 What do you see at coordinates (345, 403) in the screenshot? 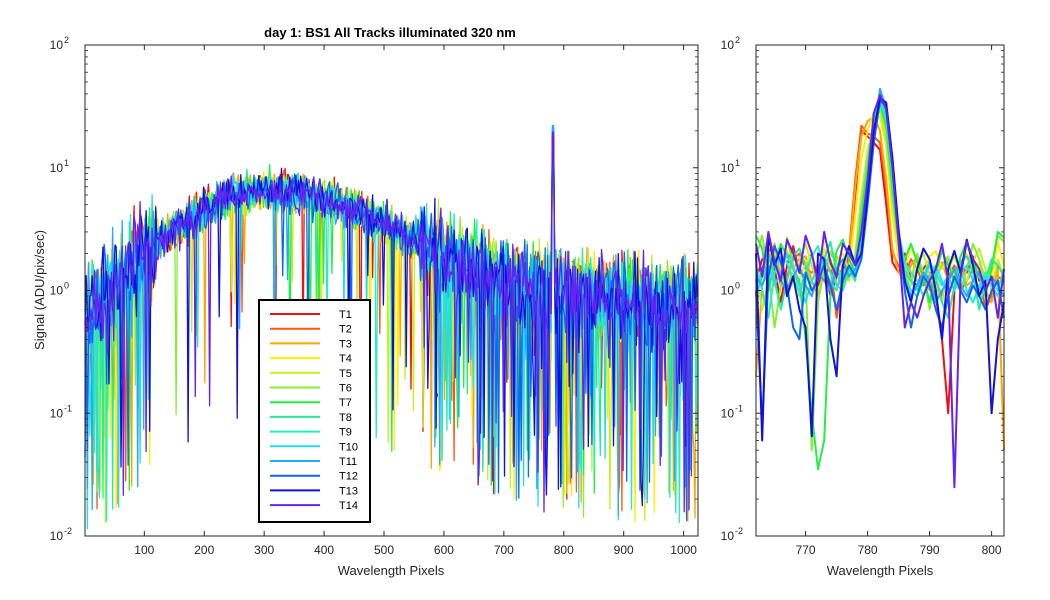
I see `legend-label-T7: T7` at bounding box center [345, 403].